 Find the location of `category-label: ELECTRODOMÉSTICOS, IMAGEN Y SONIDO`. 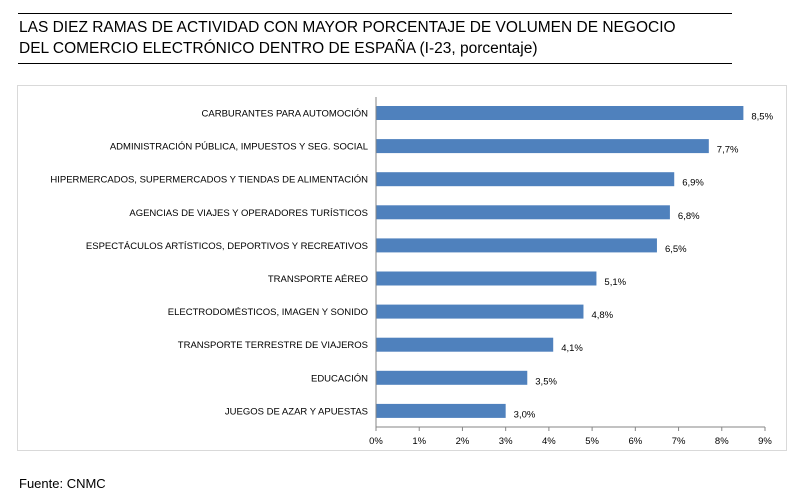

category-label: ELECTRODOMÉSTICOS, IMAGEN Y SONIDO is located at coordinates (268, 312).